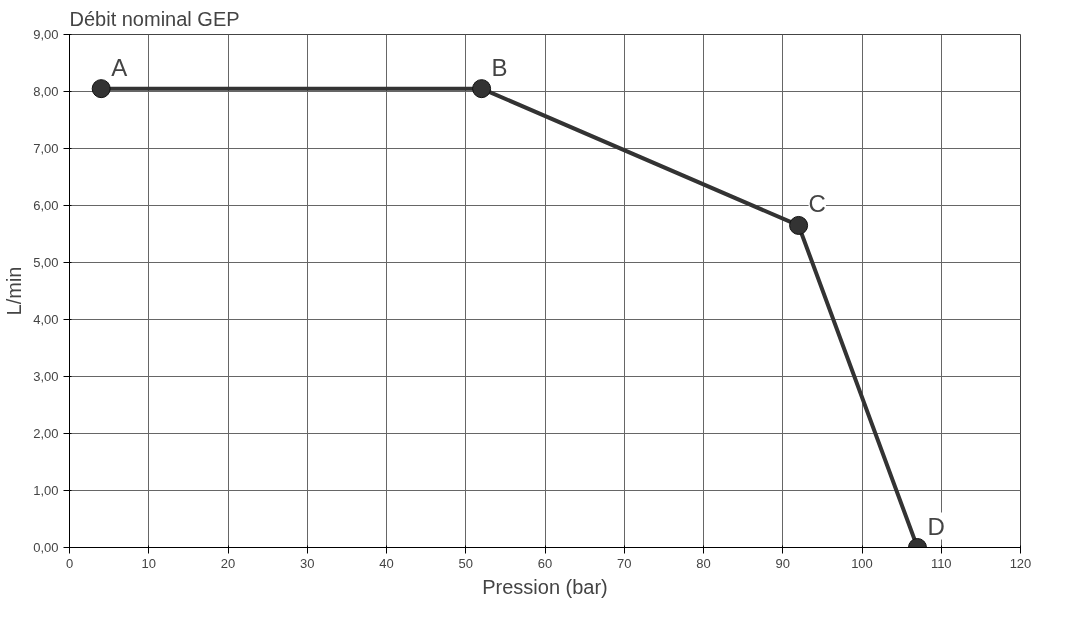 Image resolution: width=1086 pixels, height=621 pixels. What do you see at coordinates (148, 563) in the screenshot?
I see `x-tick-label: 10` at bounding box center [148, 563].